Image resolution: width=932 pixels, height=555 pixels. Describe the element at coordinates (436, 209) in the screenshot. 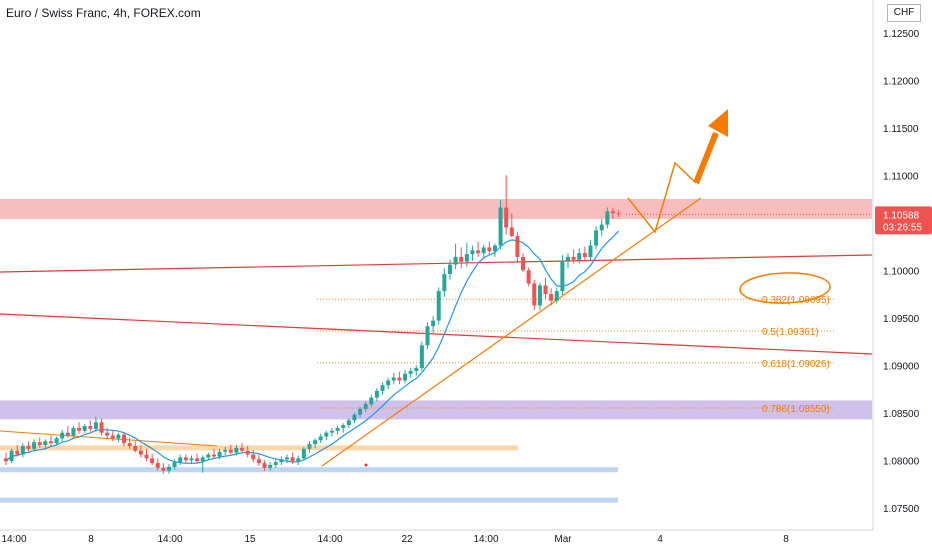

I see `resistance-zone` at that location.